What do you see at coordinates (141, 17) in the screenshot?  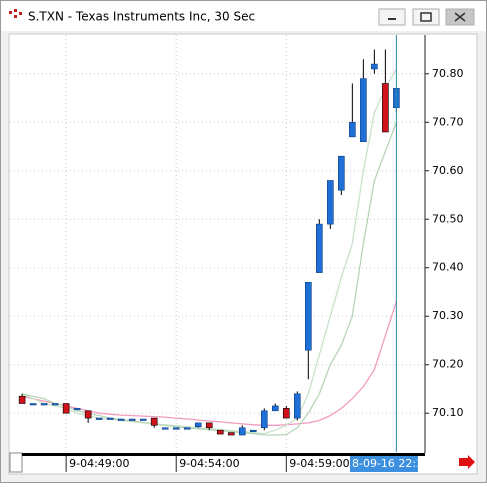 I see `window-title: S.TXN - Texas Instruments Inc, 30 Sec` at bounding box center [141, 17].